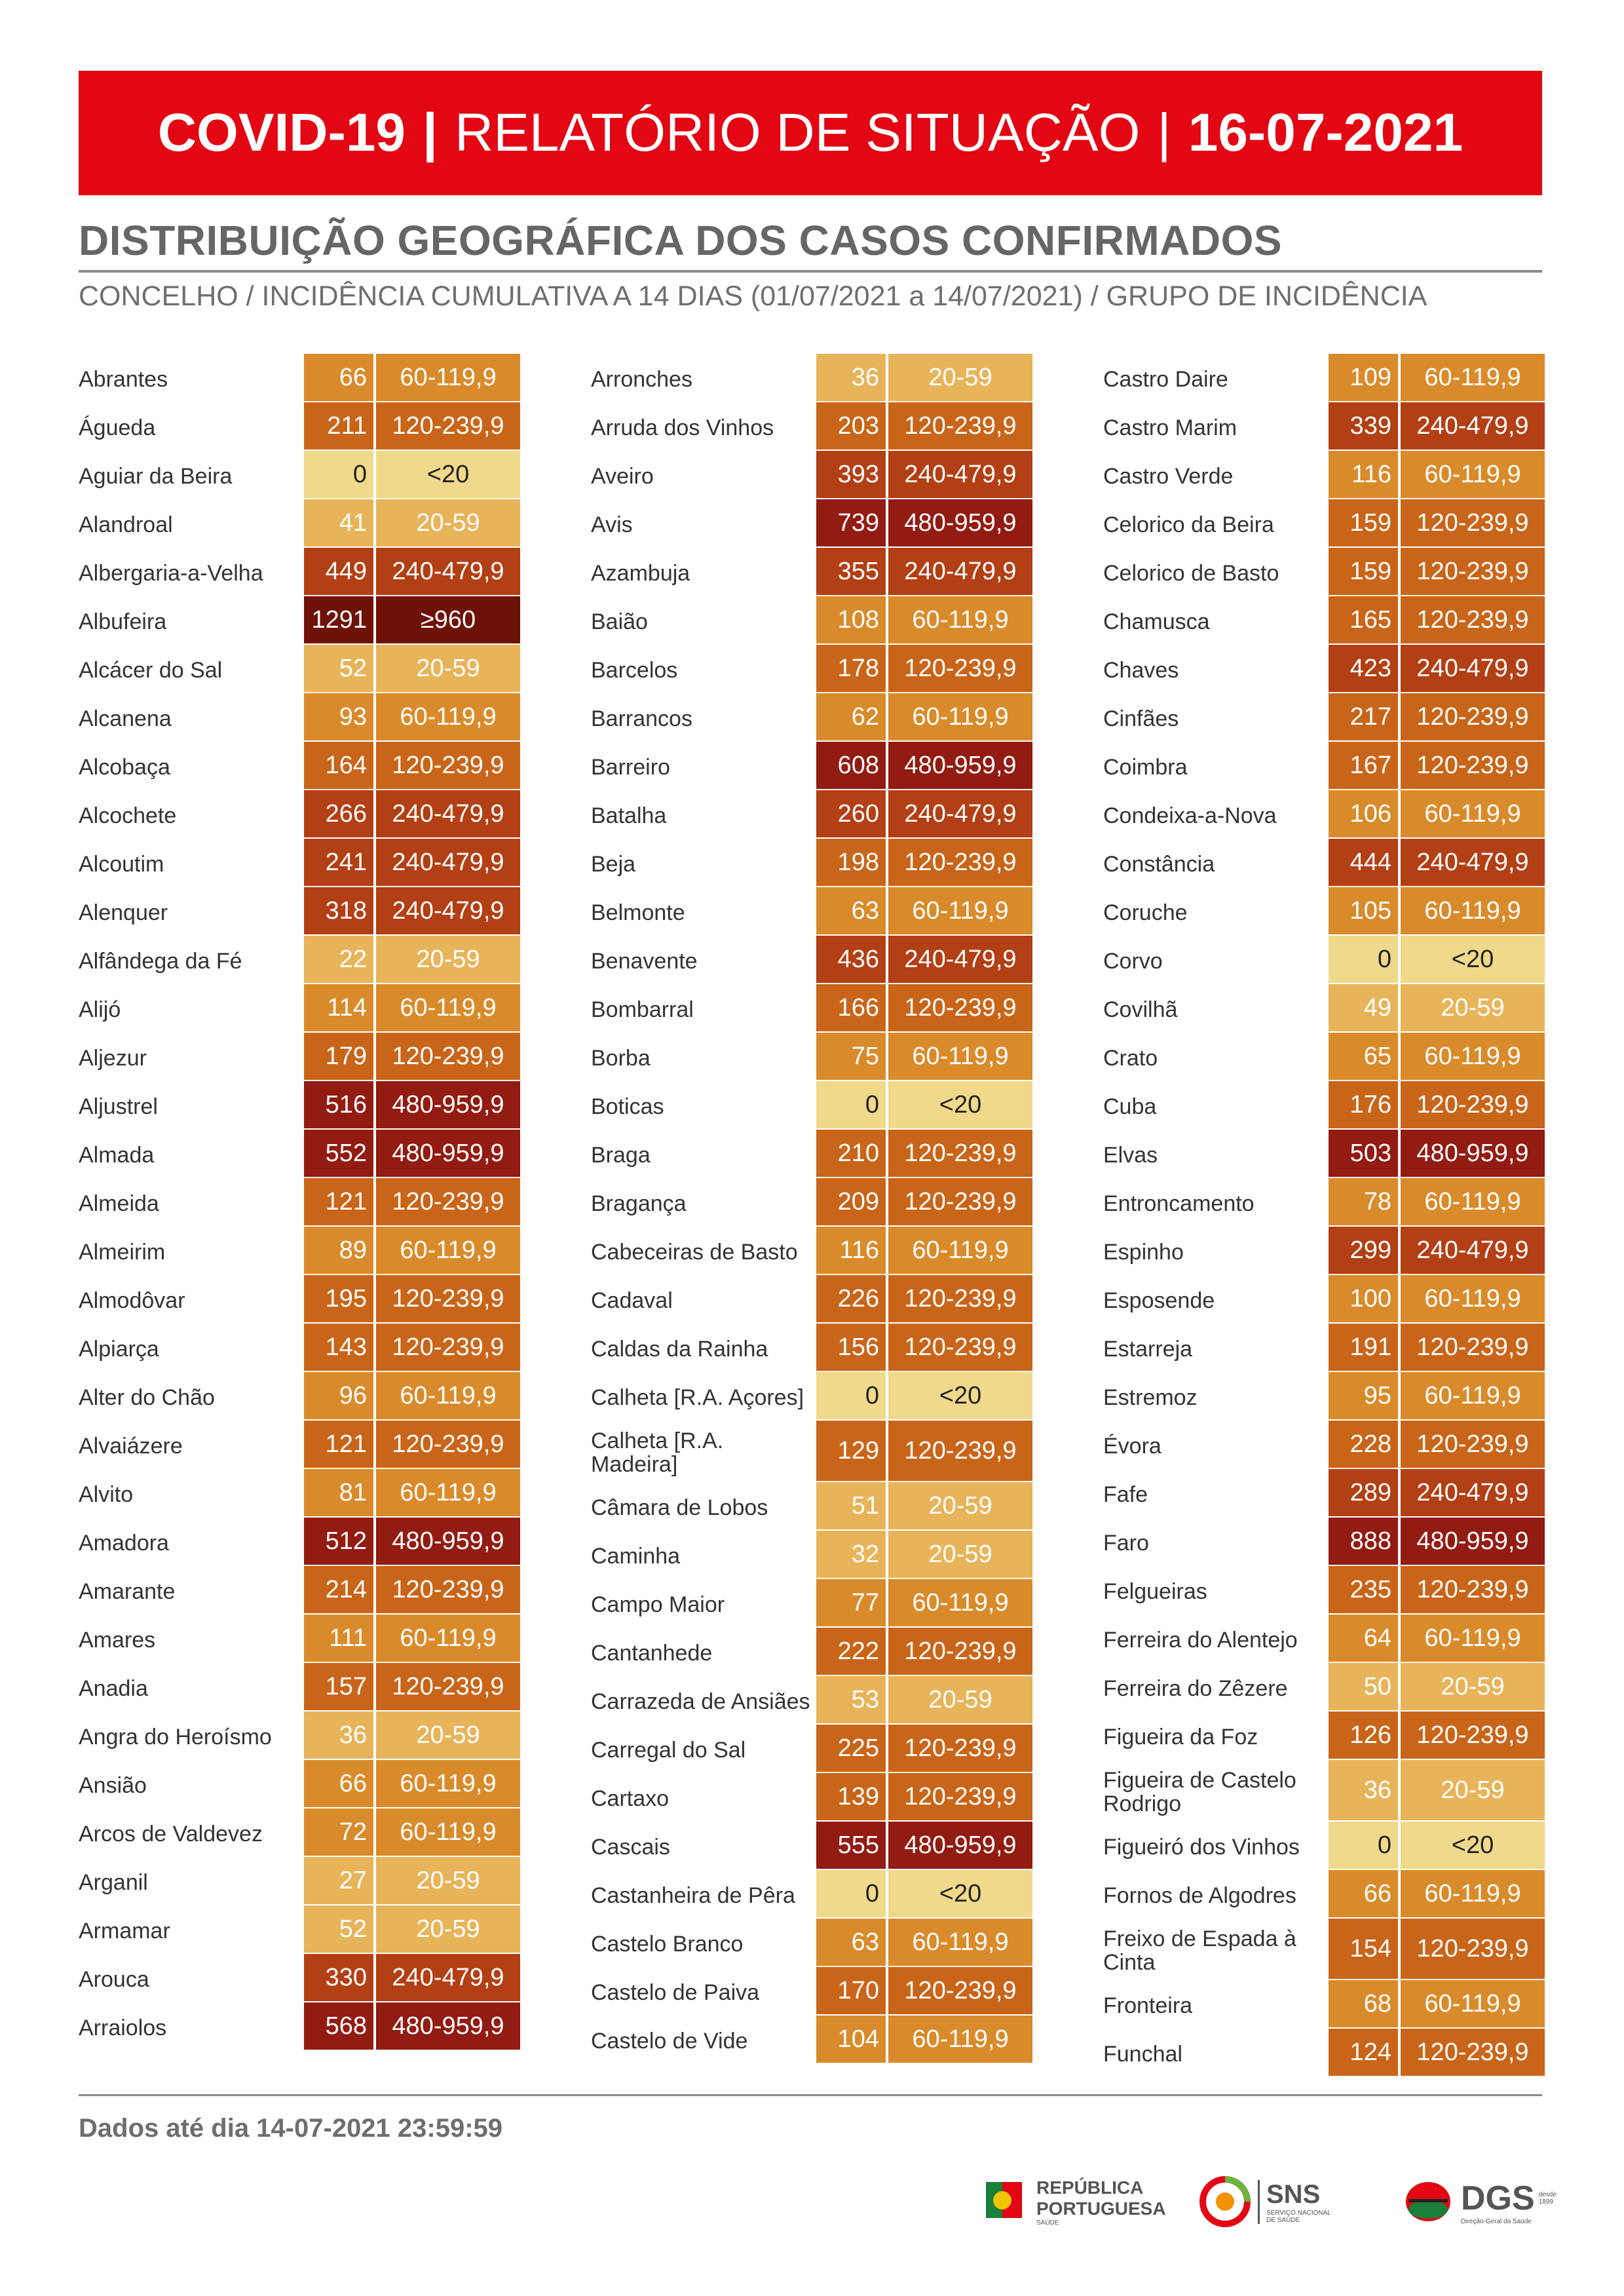 The height and width of the screenshot is (2296, 1624). What do you see at coordinates (291, 2128) in the screenshot?
I see `data-cutoff-note: Dados até dia 14-07-2021 23:59:59` at bounding box center [291, 2128].